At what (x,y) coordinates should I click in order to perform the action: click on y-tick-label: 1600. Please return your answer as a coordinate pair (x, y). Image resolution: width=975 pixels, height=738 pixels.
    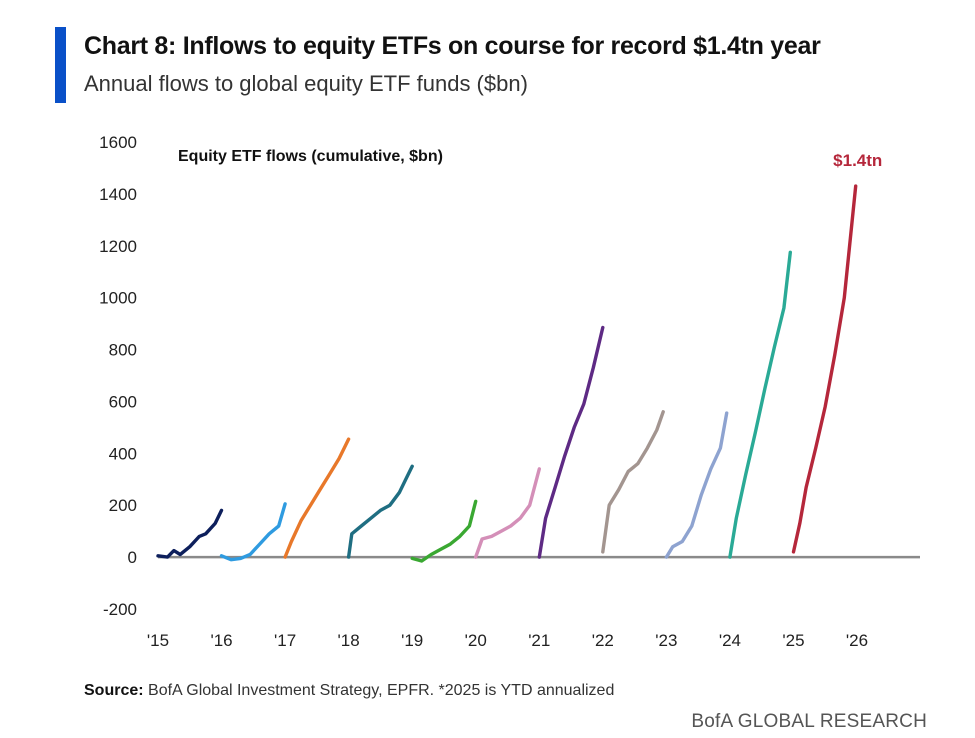
    Looking at the image, I should click on (118, 142).